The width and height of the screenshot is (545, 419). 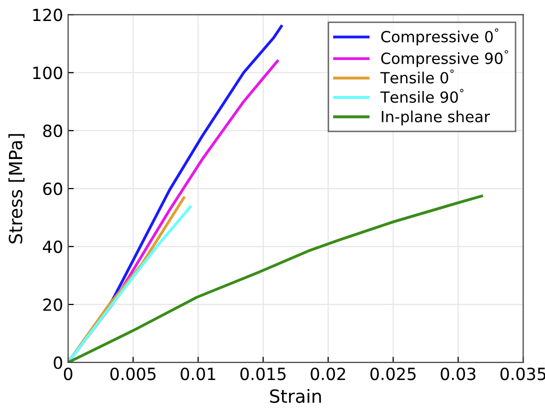 I want to click on legend-label: Tensile 90$^{°}$, so click(x=422, y=95).